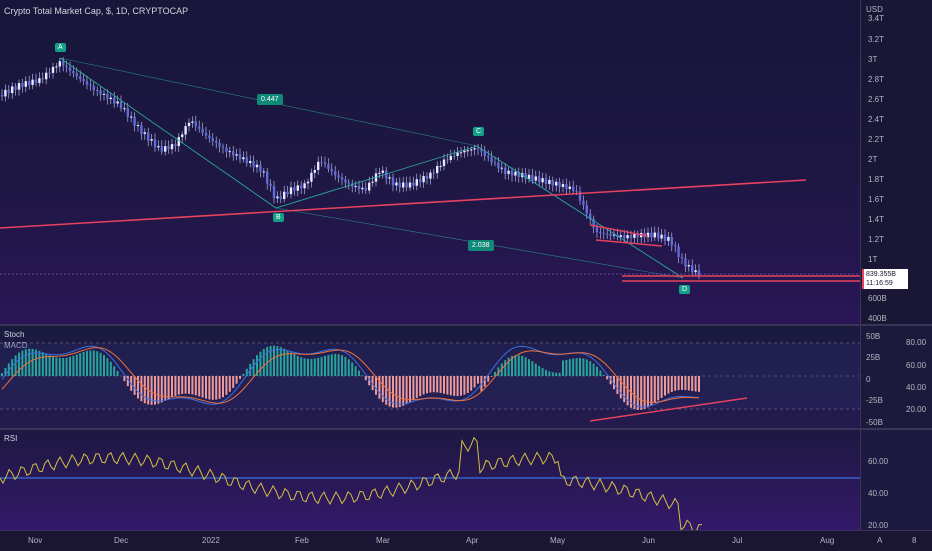 The height and width of the screenshot is (551, 932). I want to click on price-tick: 1.2T, so click(876, 239).